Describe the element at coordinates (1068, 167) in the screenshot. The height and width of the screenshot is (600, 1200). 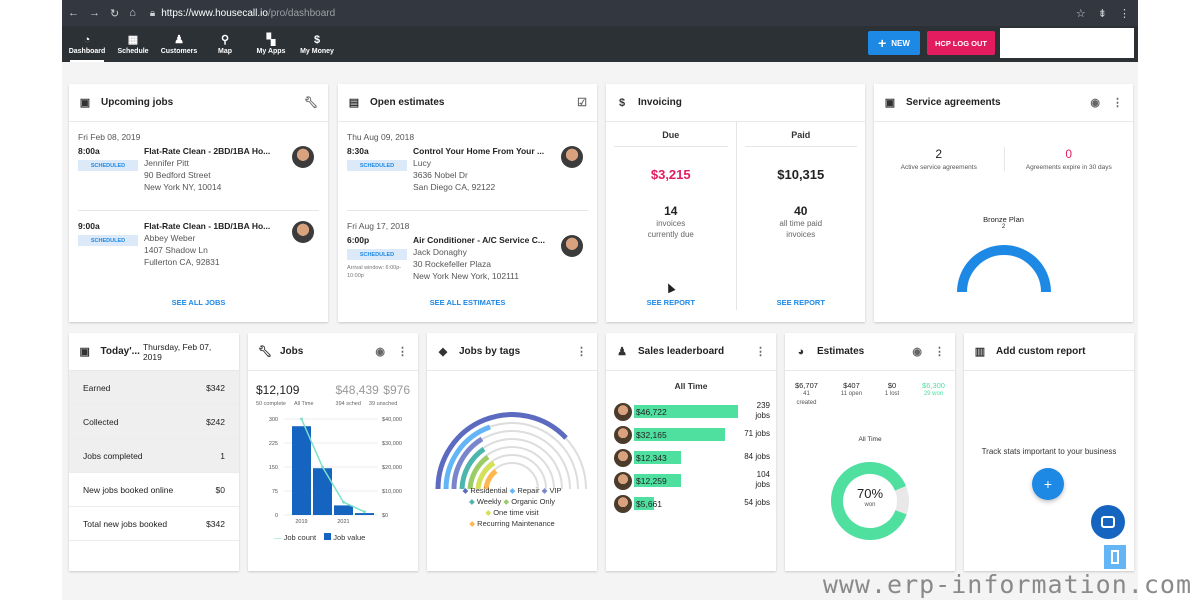
I see `expiring-agreements-label: Agreements expire in 30 days` at that location.